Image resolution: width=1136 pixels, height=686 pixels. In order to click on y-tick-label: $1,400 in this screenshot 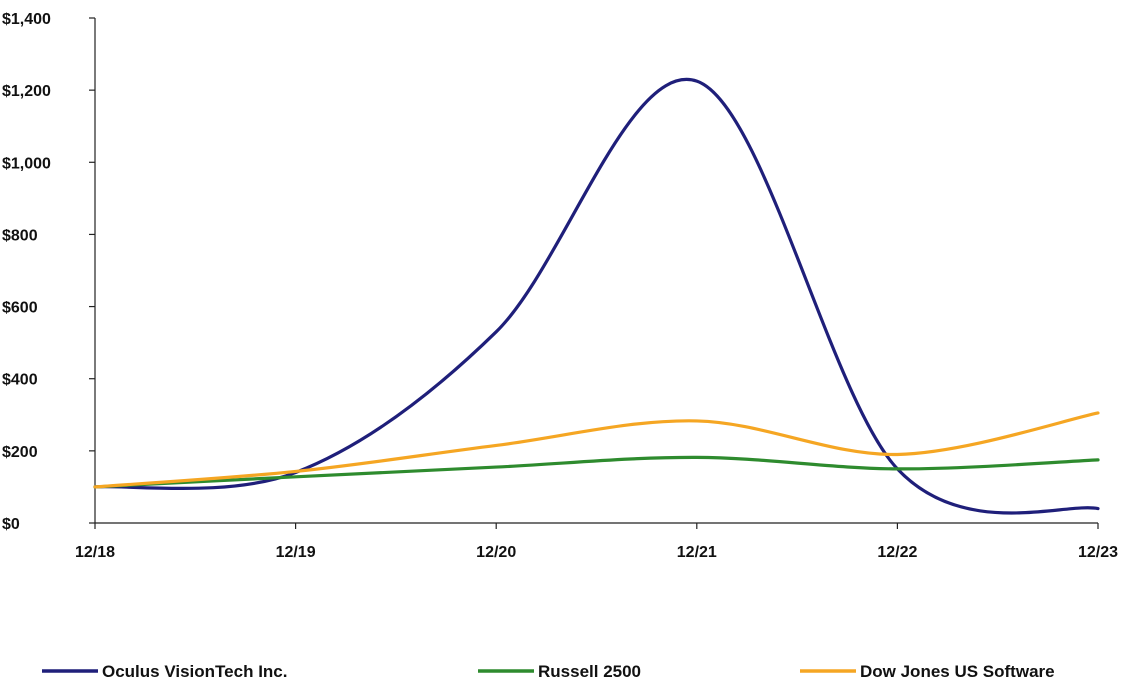, I will do `click(26, 19)`.